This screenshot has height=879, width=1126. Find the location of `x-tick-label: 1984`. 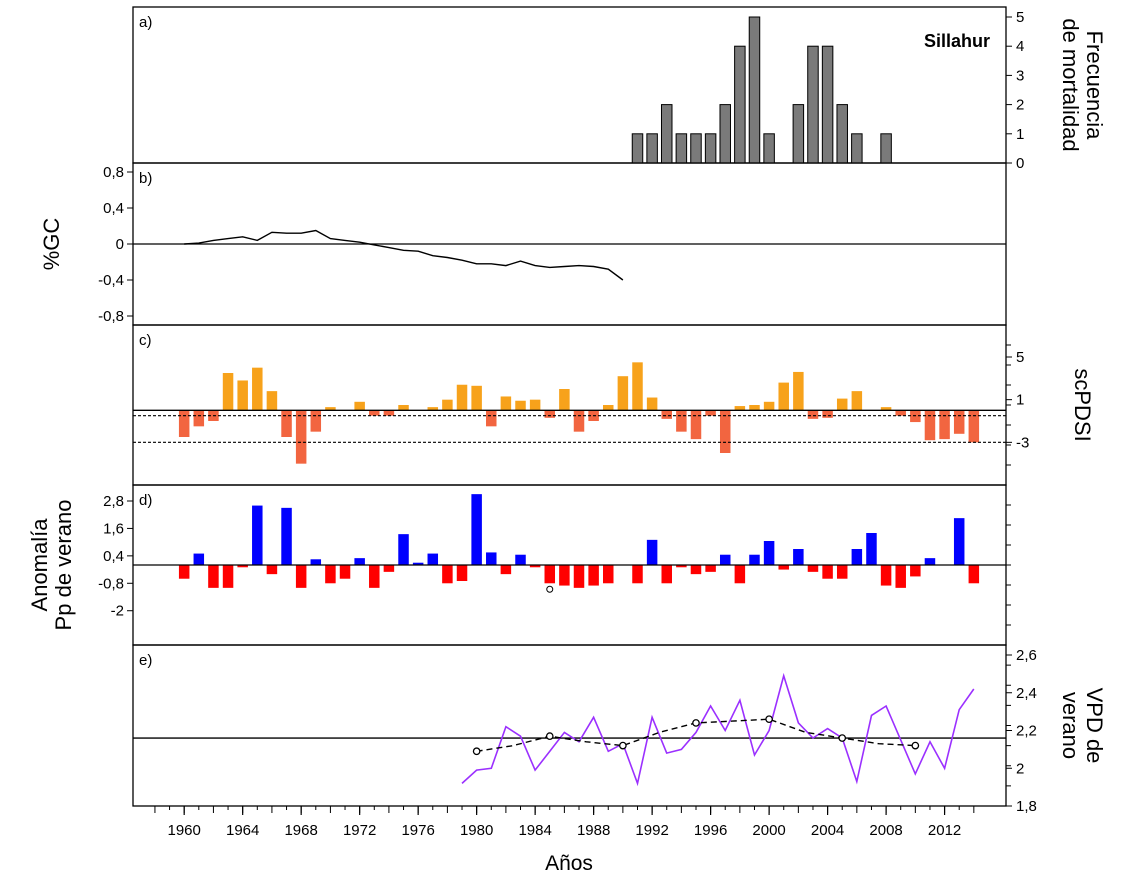

x-tick-label: 1984 is located at coordinates (534, 830).